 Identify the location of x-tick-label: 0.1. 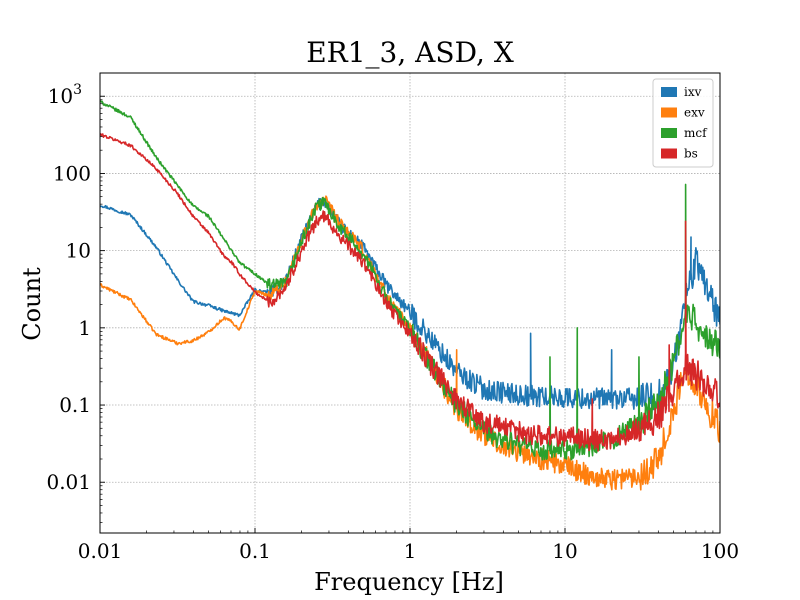
(255, 551).